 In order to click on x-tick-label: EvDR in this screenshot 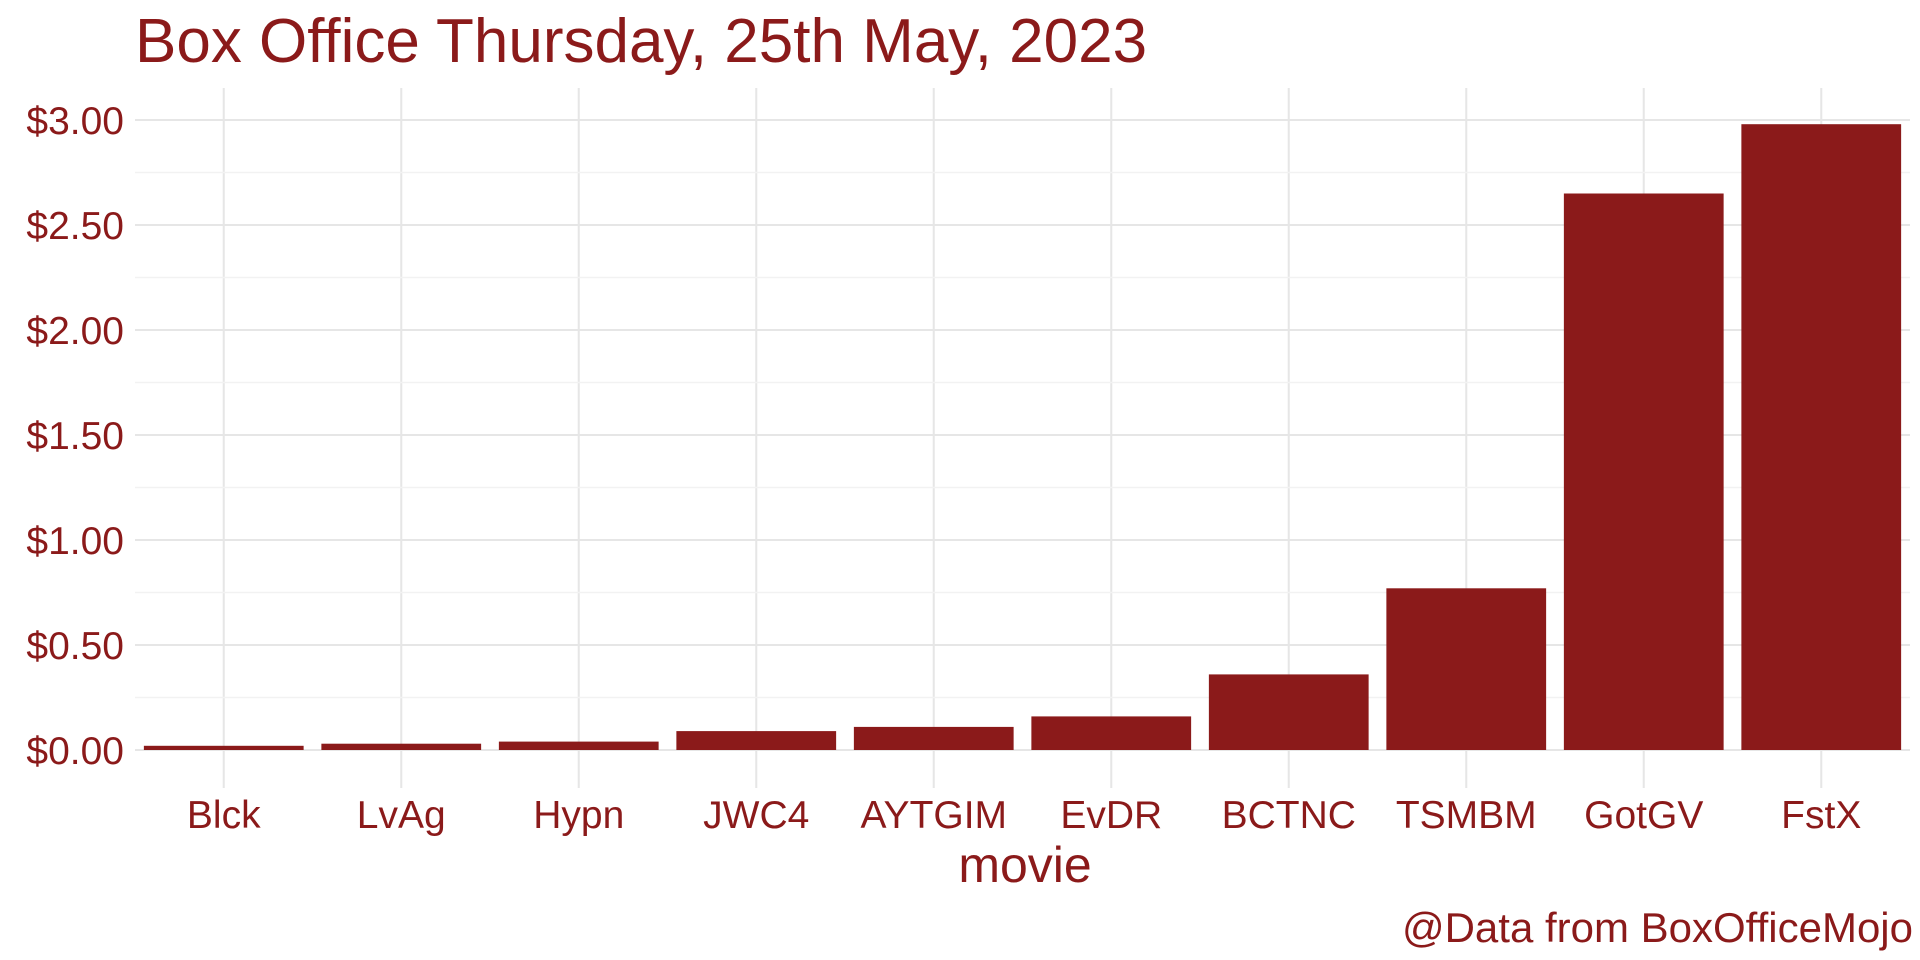, I will do `click(1111, 815)`.